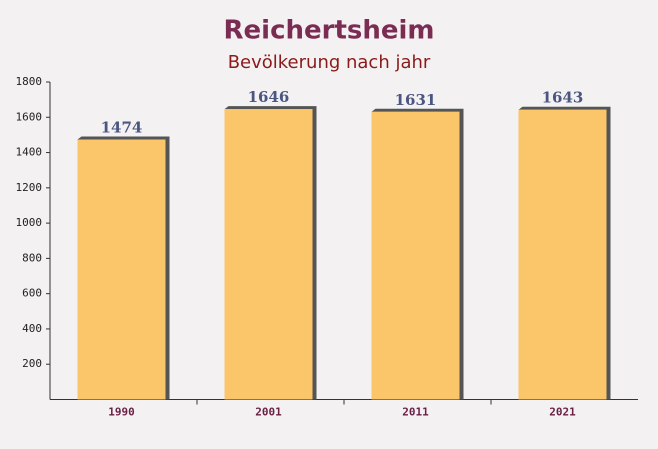 The height and width of the screenshot is (449, 658). What do you see at coordinates (269, 97) in the screenshot?
I see `value-label: 1646` at bounding box center [269, 97].